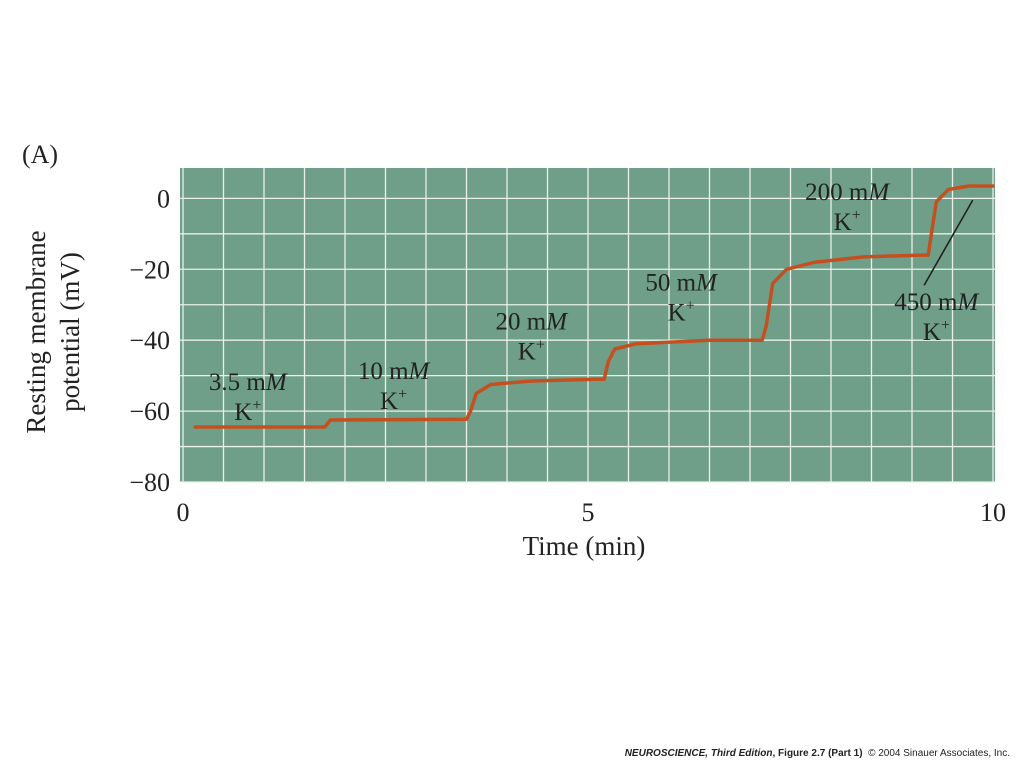  I want to click on credit-figure: , Figure 2.7 (Part 1), so click(817, 753).